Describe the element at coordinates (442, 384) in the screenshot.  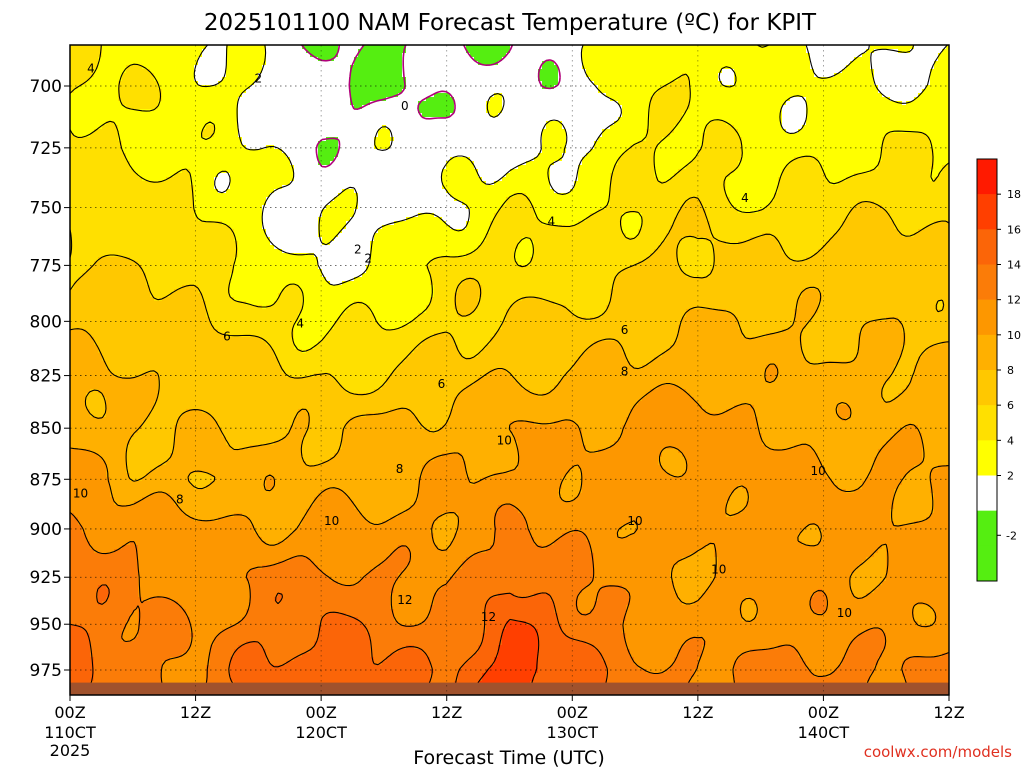
I see `contour-label: 6` at that location.